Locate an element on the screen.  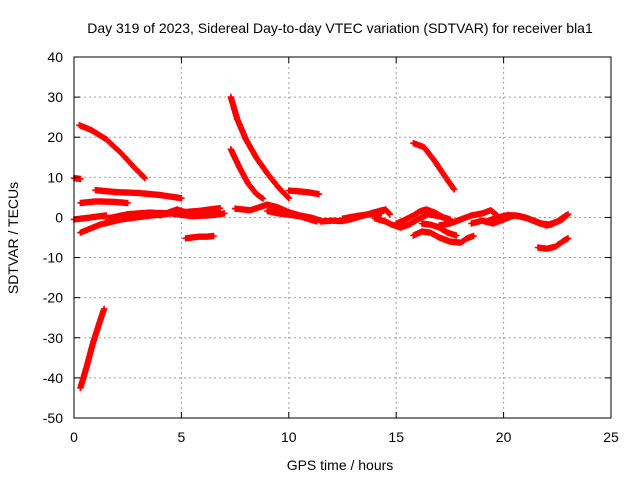
data-series-arc22 is located at coordinates (439, 229).